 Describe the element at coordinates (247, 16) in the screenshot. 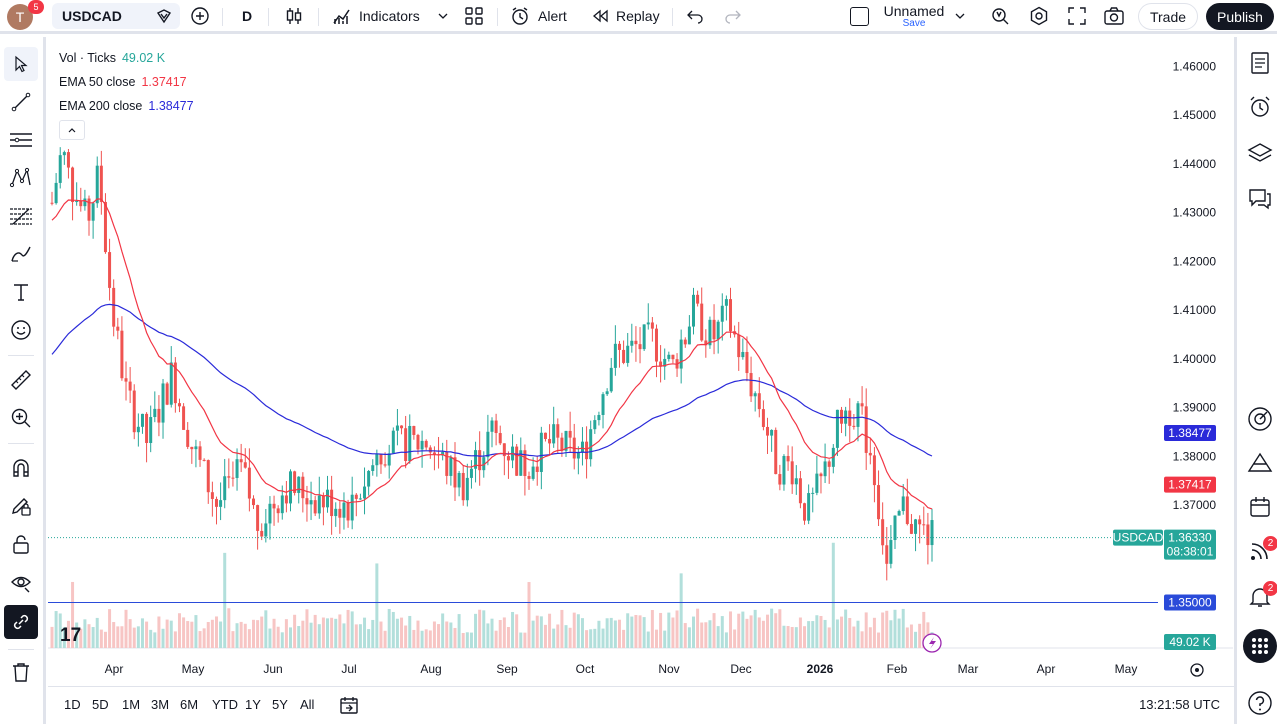

I see `interval-button: D` at that location.